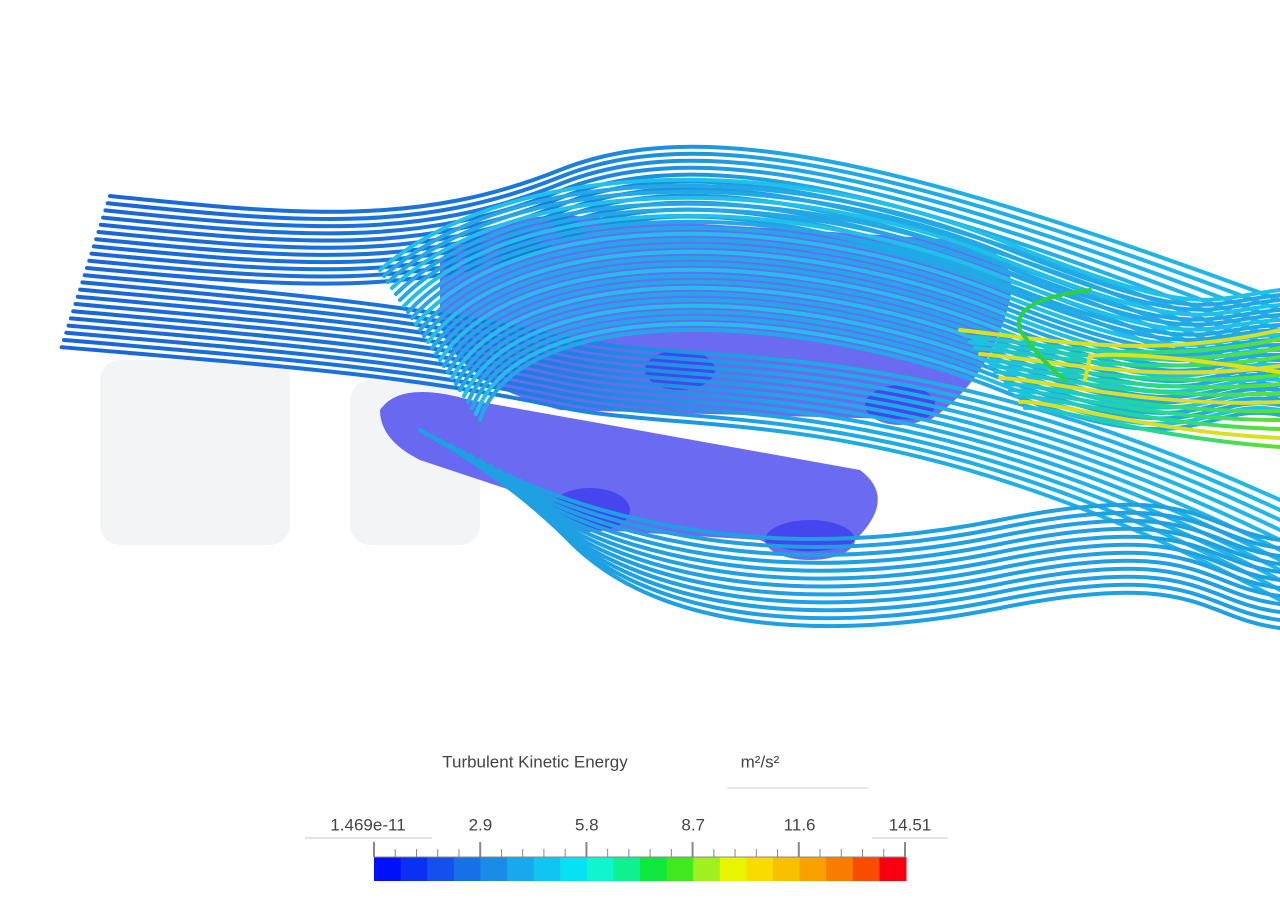 The width and height of the screenshot is (1280, 905). Describe the element at coordinates (910, 824) in the screenshot. I see `tick-label: 14.51` at that location.